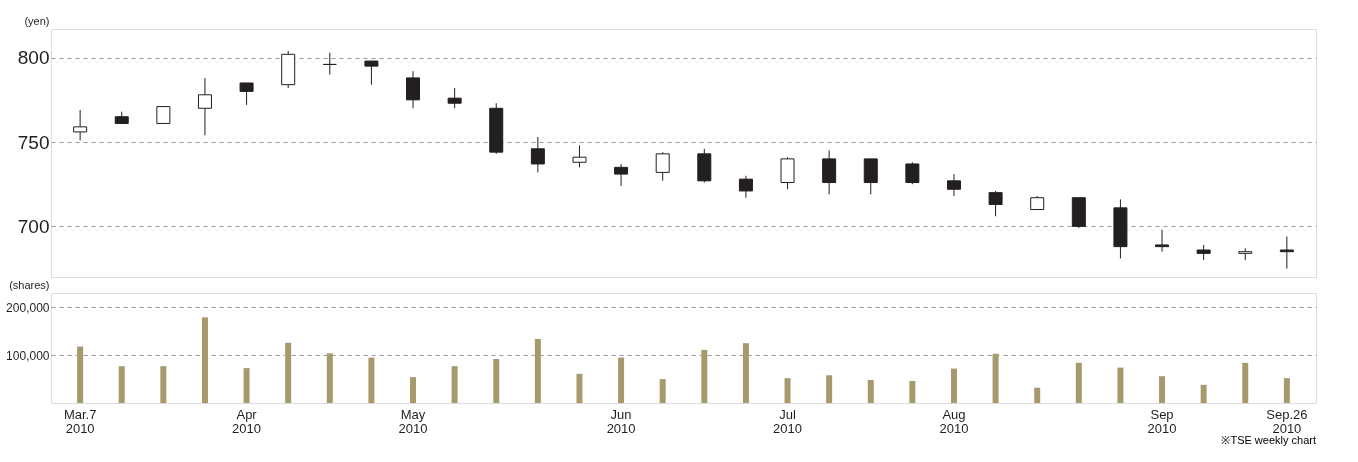 Image resolution: width=1358 pixels, height=462 pixels. Describe the element at coordinates (28, 355) in the screenshot. I see `y-tick-label: 100,000` at that location.